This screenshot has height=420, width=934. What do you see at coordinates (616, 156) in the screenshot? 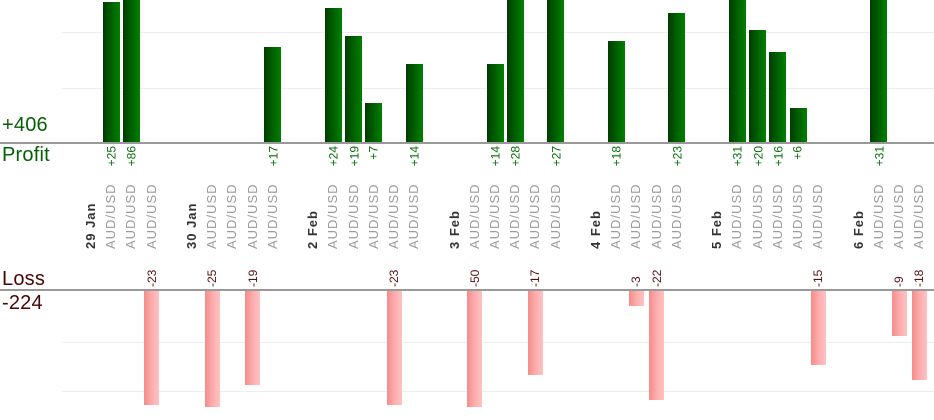
I see `profit-value-label: +18` at bounding box center [616, 156].